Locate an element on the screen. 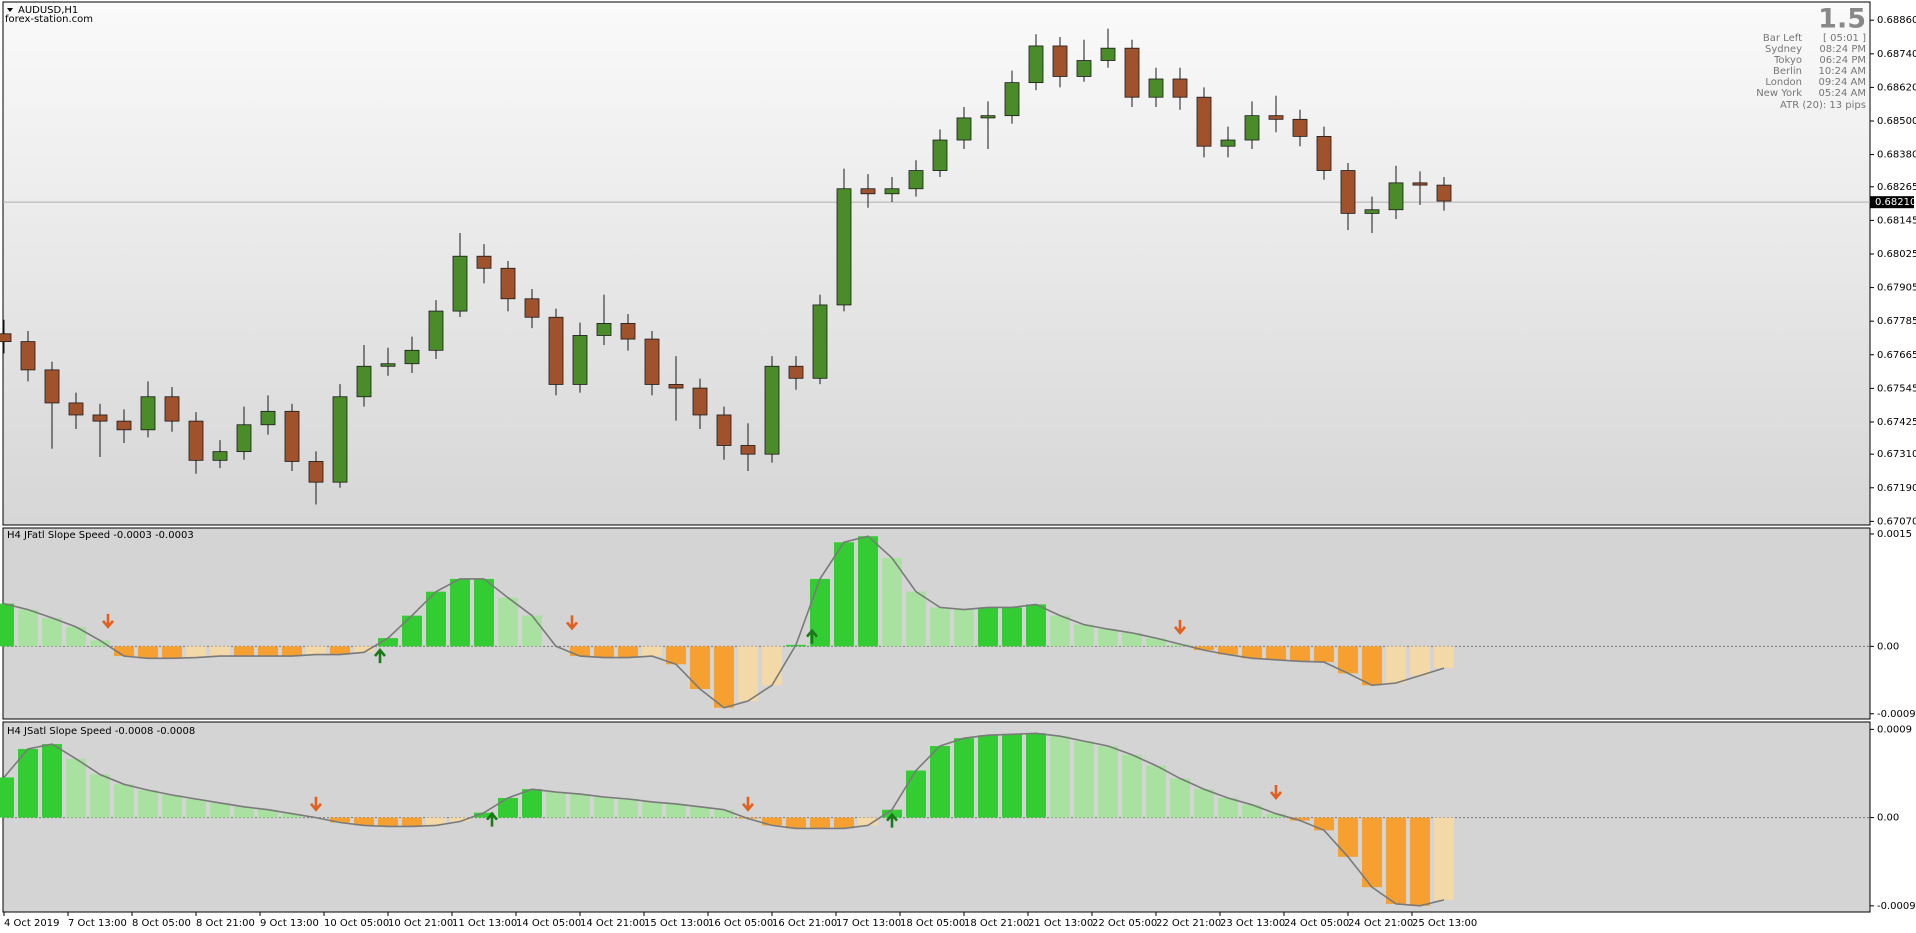 The width and height of the screenshot is (1916, 933). info-label: Sydney is located at coordinates (1783, 49).